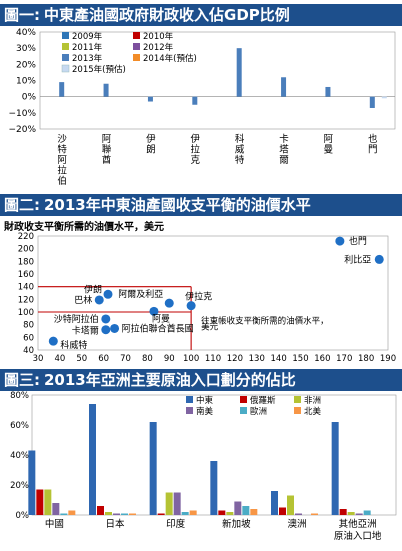  What do you see at coordinates (388, 359) in the screenshot?
I see `chart2-x-tick-label: 190` at bounding box center [388, 359].